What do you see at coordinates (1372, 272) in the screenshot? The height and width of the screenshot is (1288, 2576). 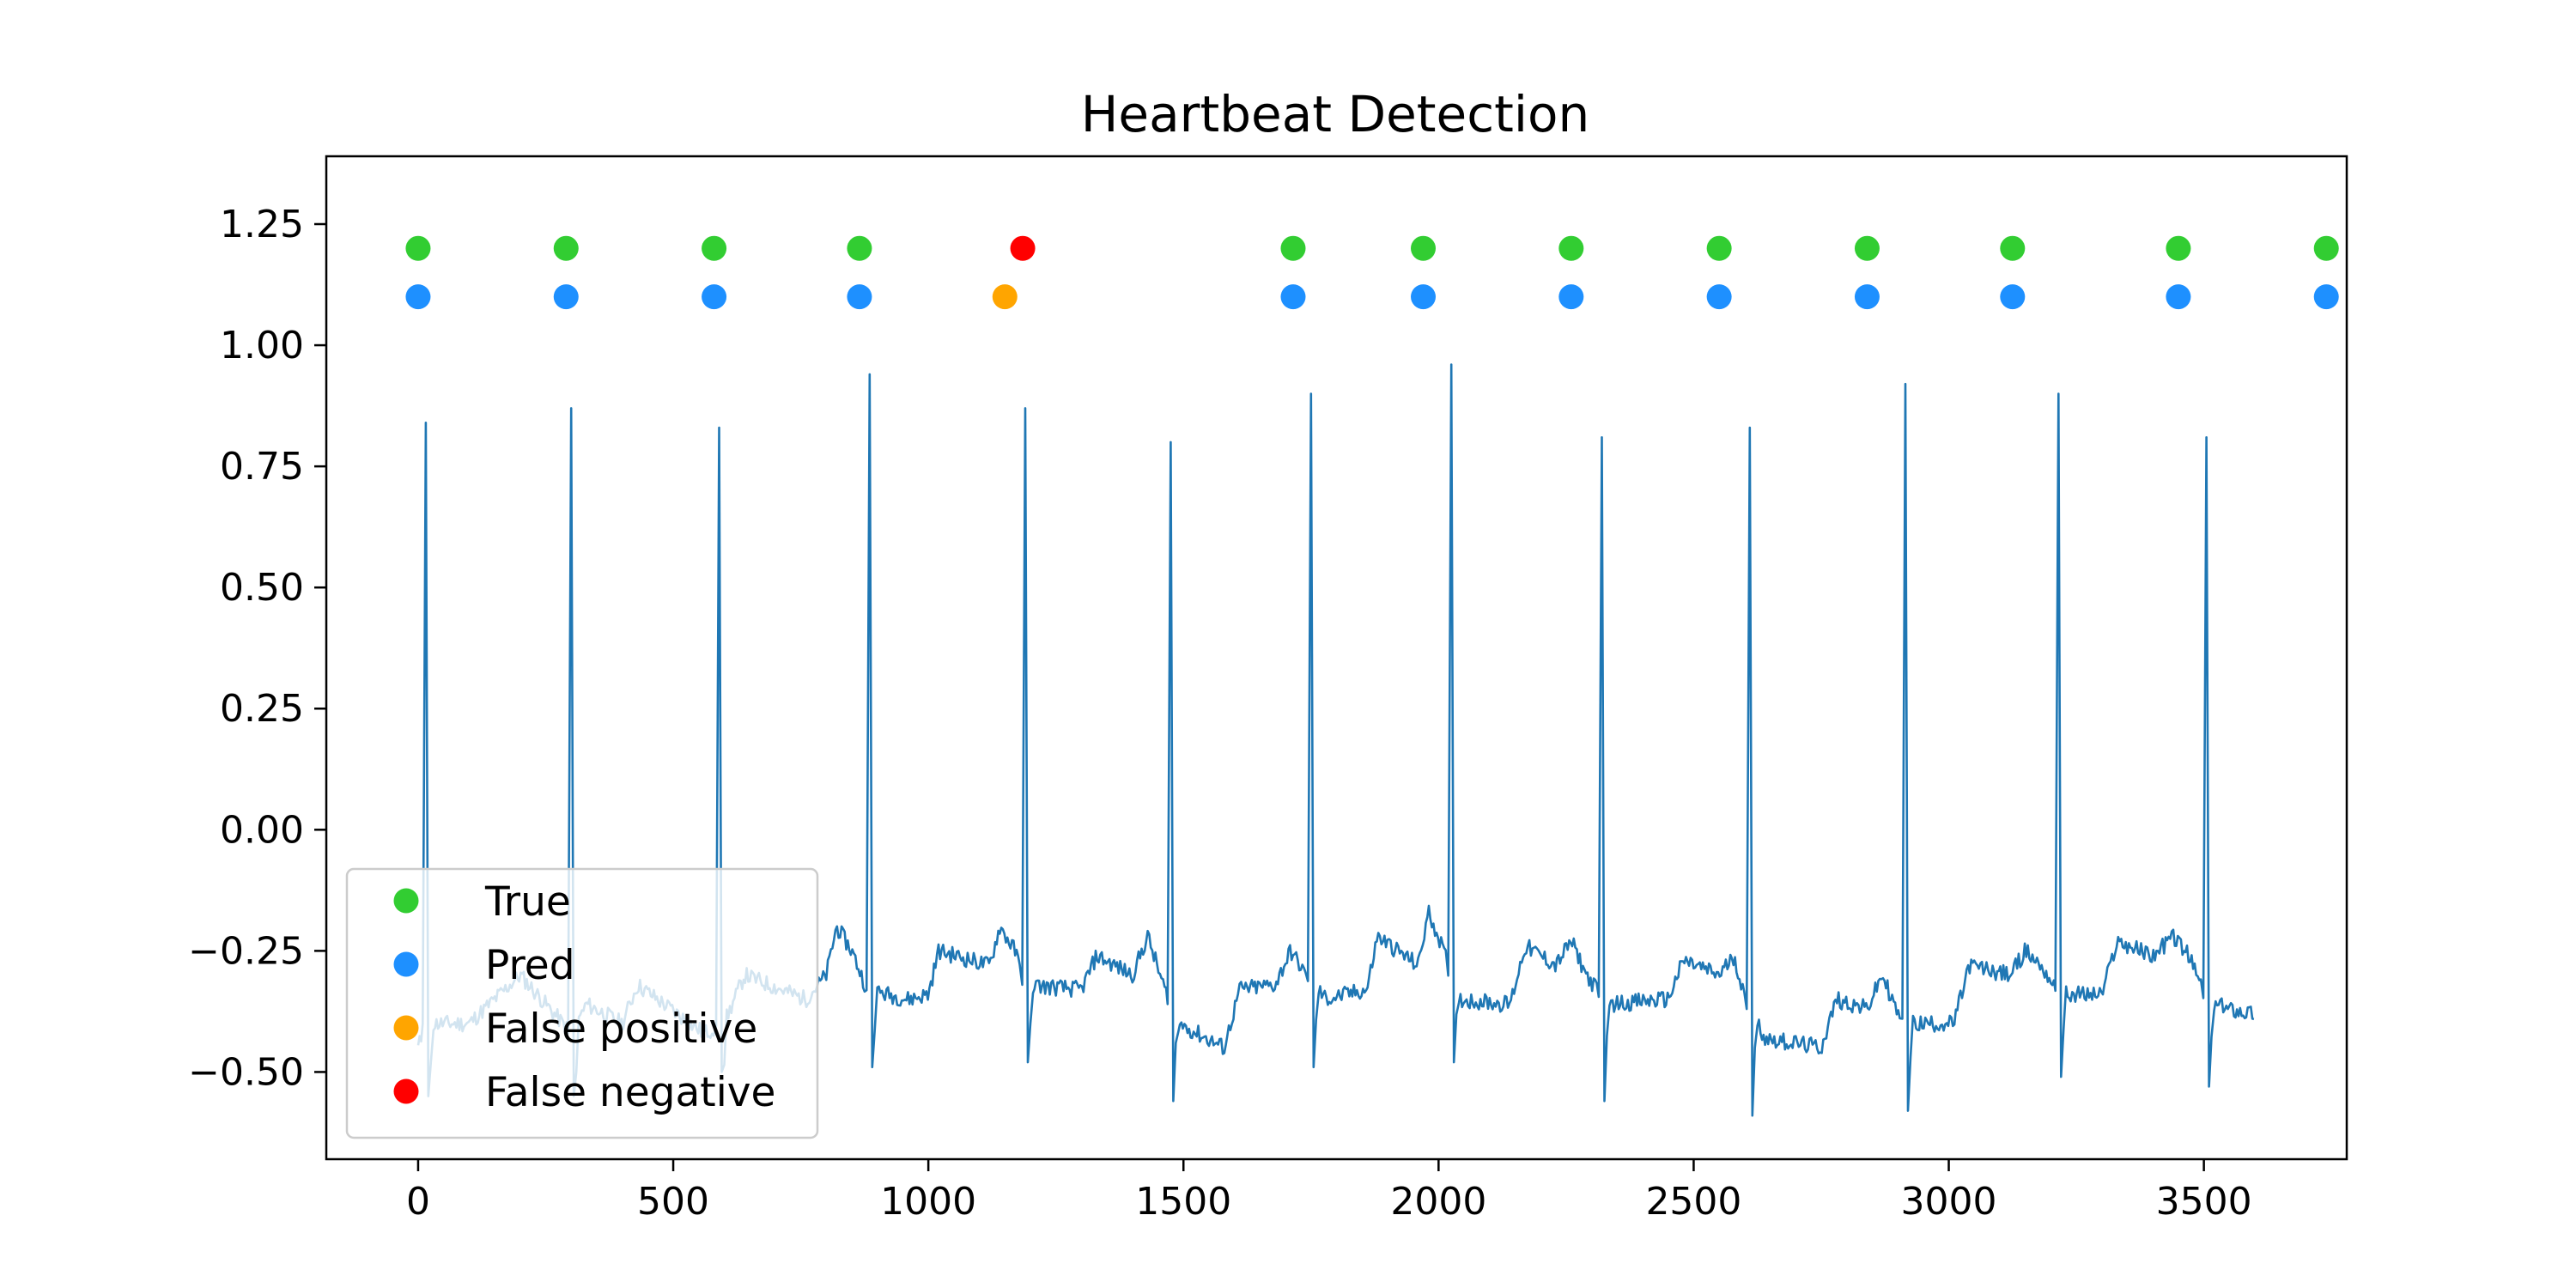 I see `detection-markers` at bounding box center [1372, 272].